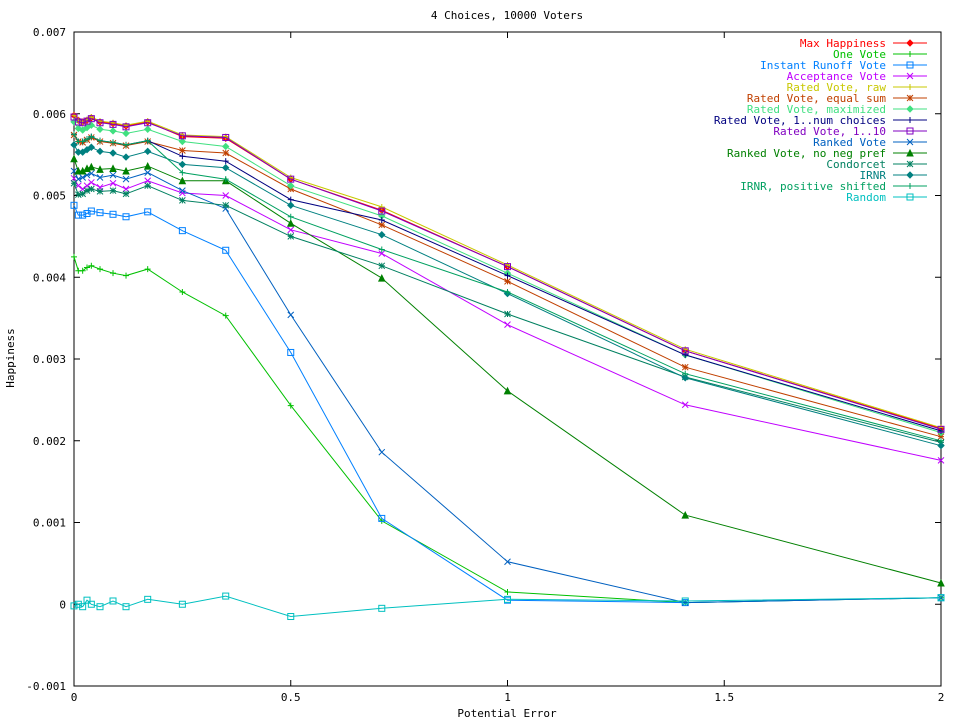 This screenshot has width=960, height=720. Describe the element at coordinates (49, 277) in the screenshot. I see `y-tick-label: 0.004` at that location.